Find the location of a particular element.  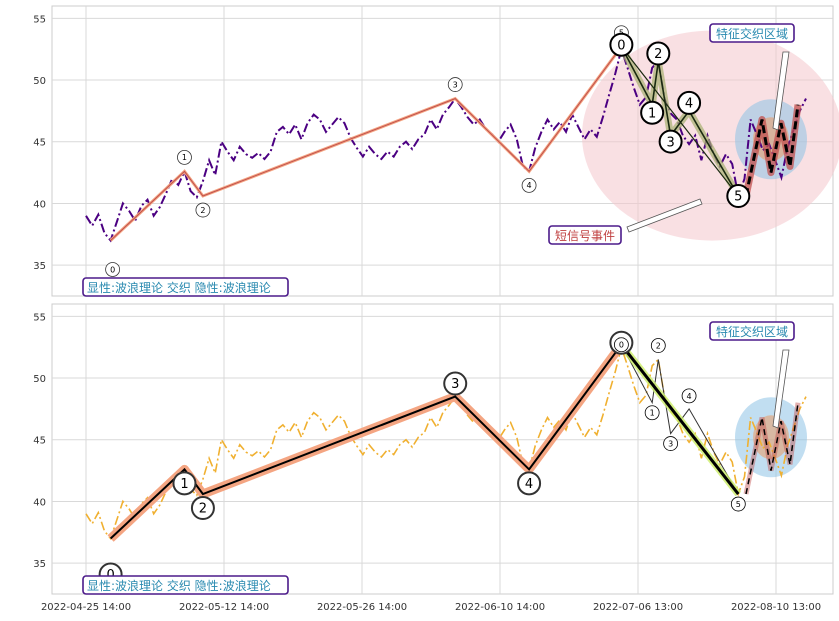

wave2-label-text: 1 is located at coordinates (652, 113).